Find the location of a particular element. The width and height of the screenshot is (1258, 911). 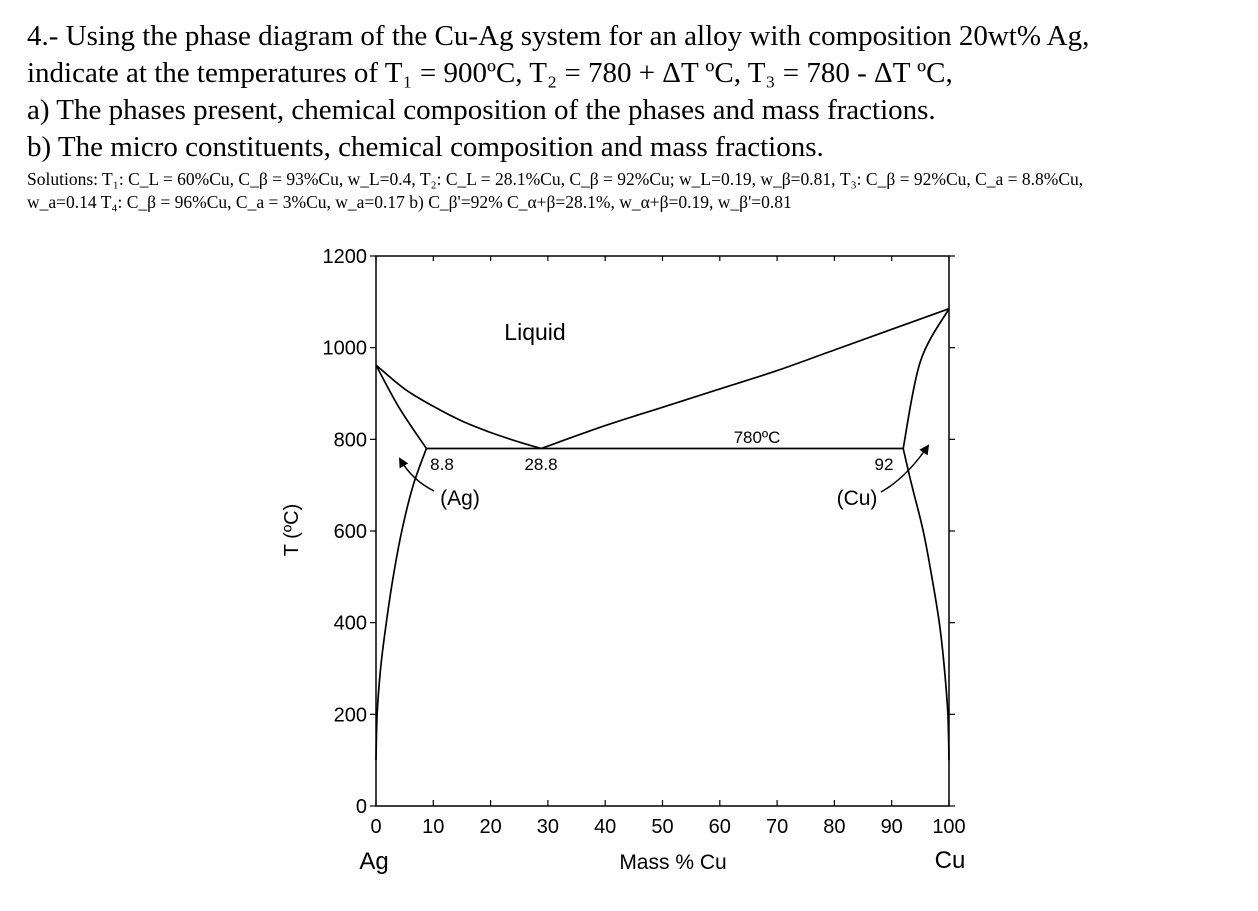

y-tick-label: 600 is located at coordinates (350, 532).